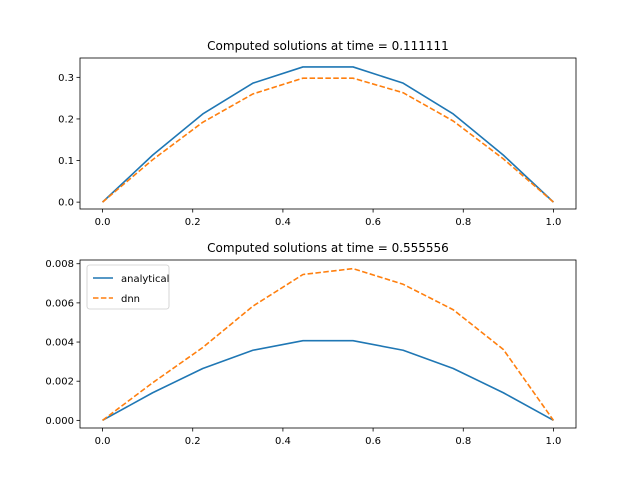 This screenshot has width=640, height=480. Describe the element at coordinates (66, 78) in the screenshot. I see `y-tick-label: 0.3` at that location.